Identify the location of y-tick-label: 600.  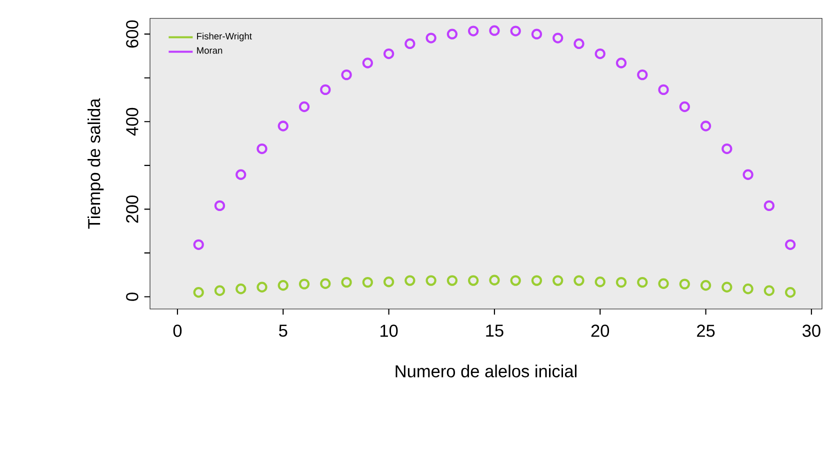
(132, 34).